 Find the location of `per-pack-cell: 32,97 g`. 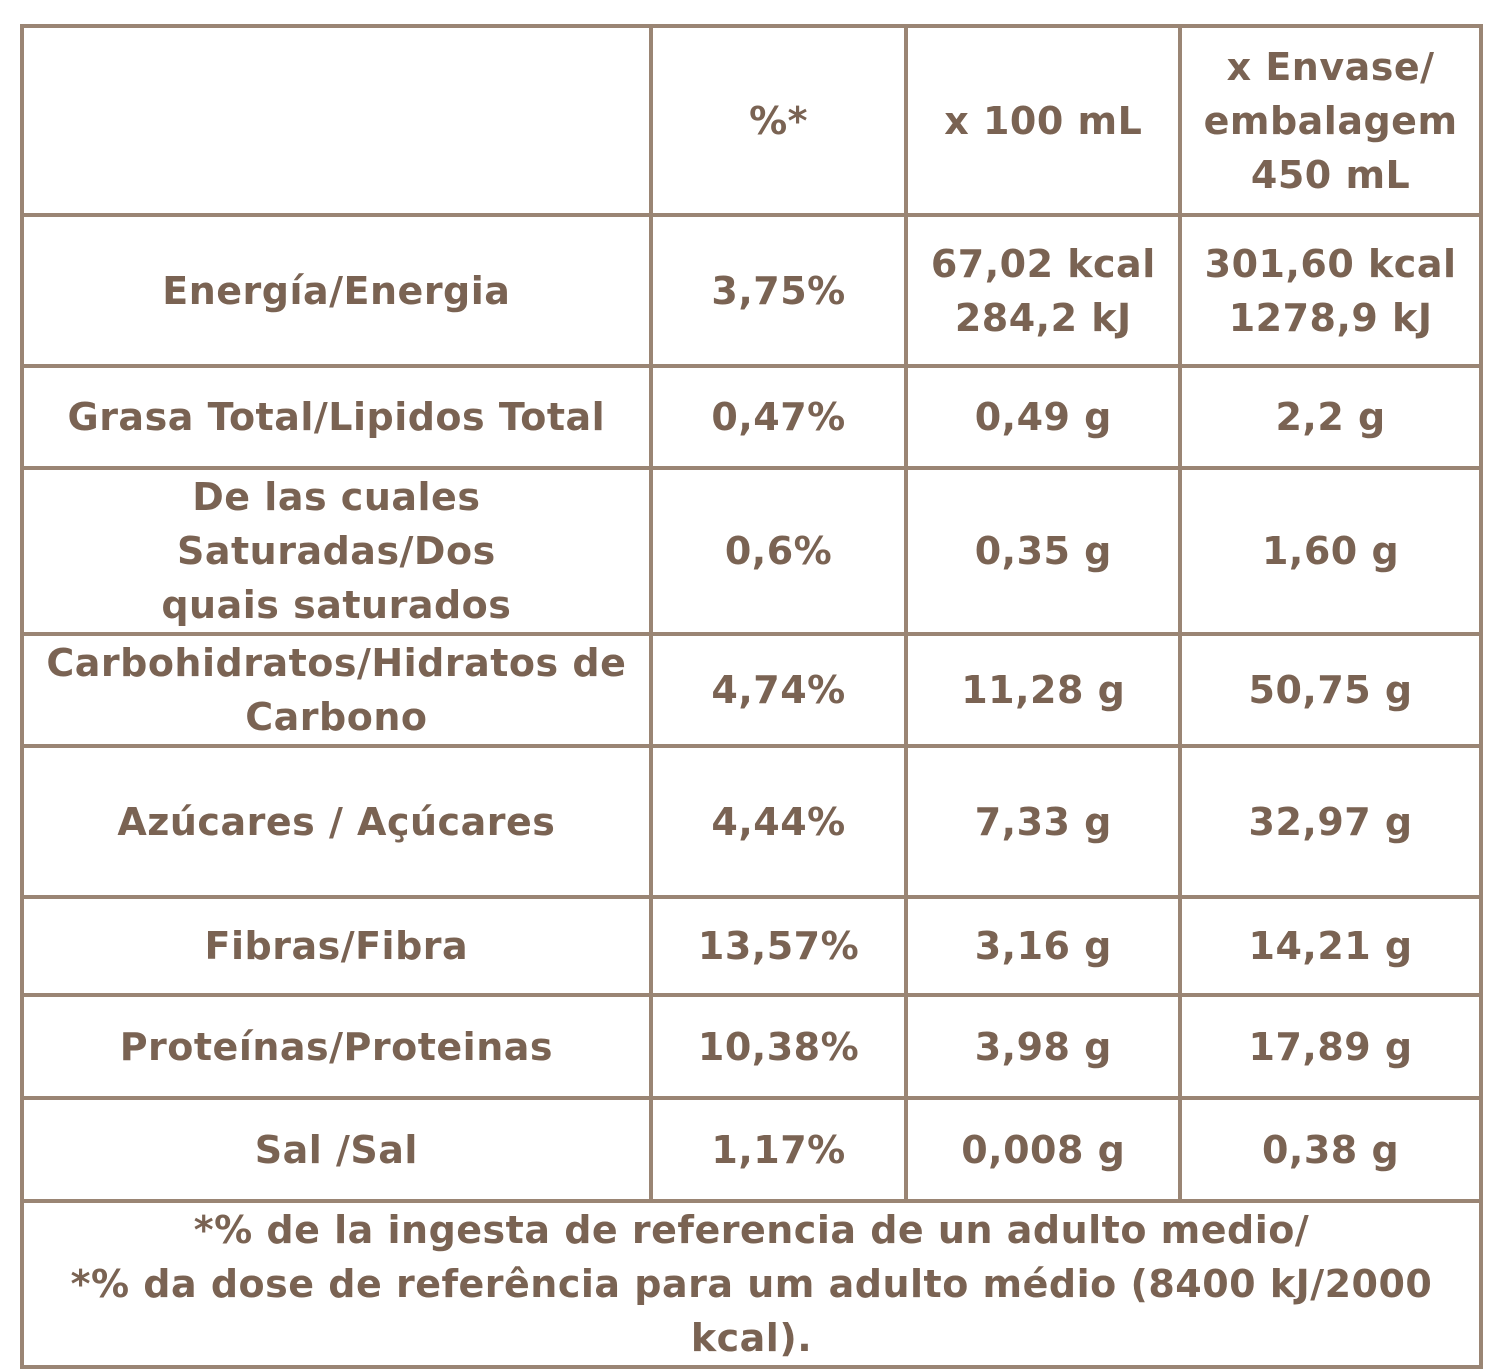

per-pack-cell: 32,97 g is located at coordinates (1330, 821).